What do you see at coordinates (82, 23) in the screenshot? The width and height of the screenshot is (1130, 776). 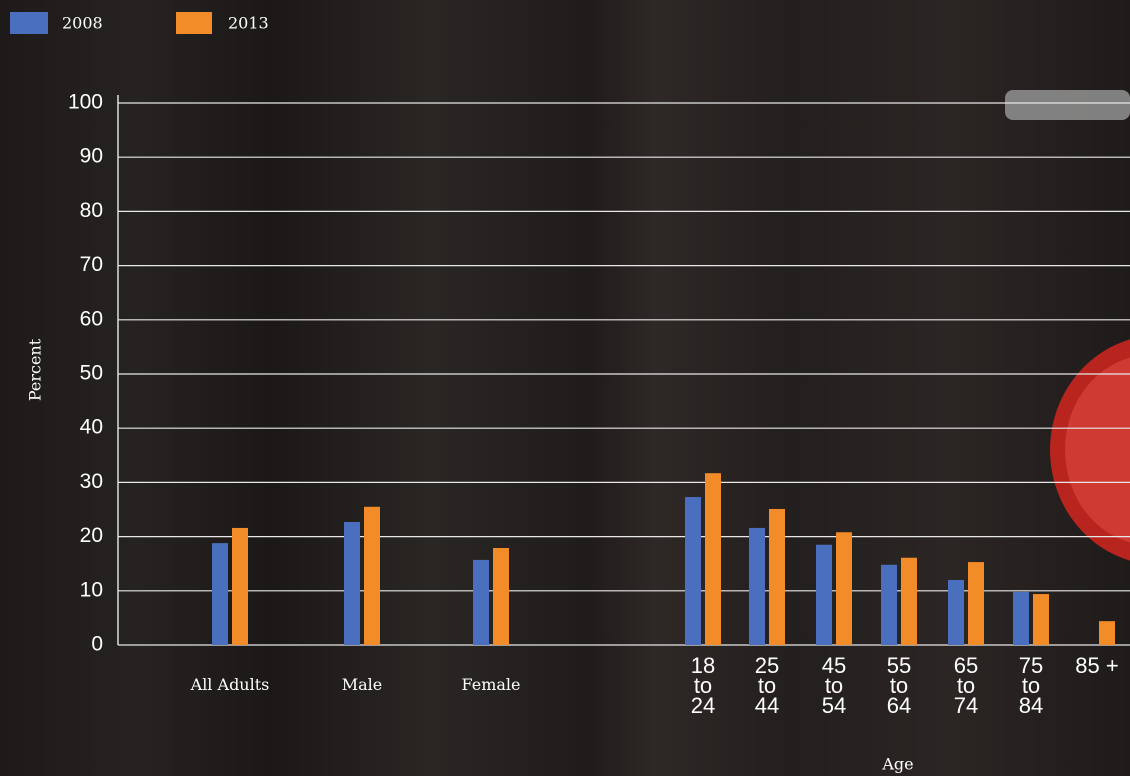 I see `legend-label: 2008` at bounding box center [82, 23].